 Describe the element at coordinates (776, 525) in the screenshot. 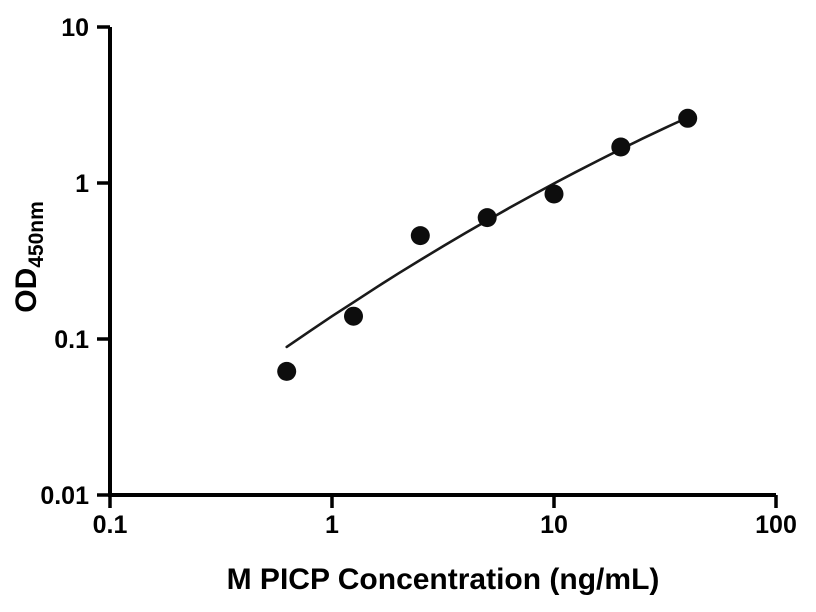

I see `x-tick-label: 100` at that location.